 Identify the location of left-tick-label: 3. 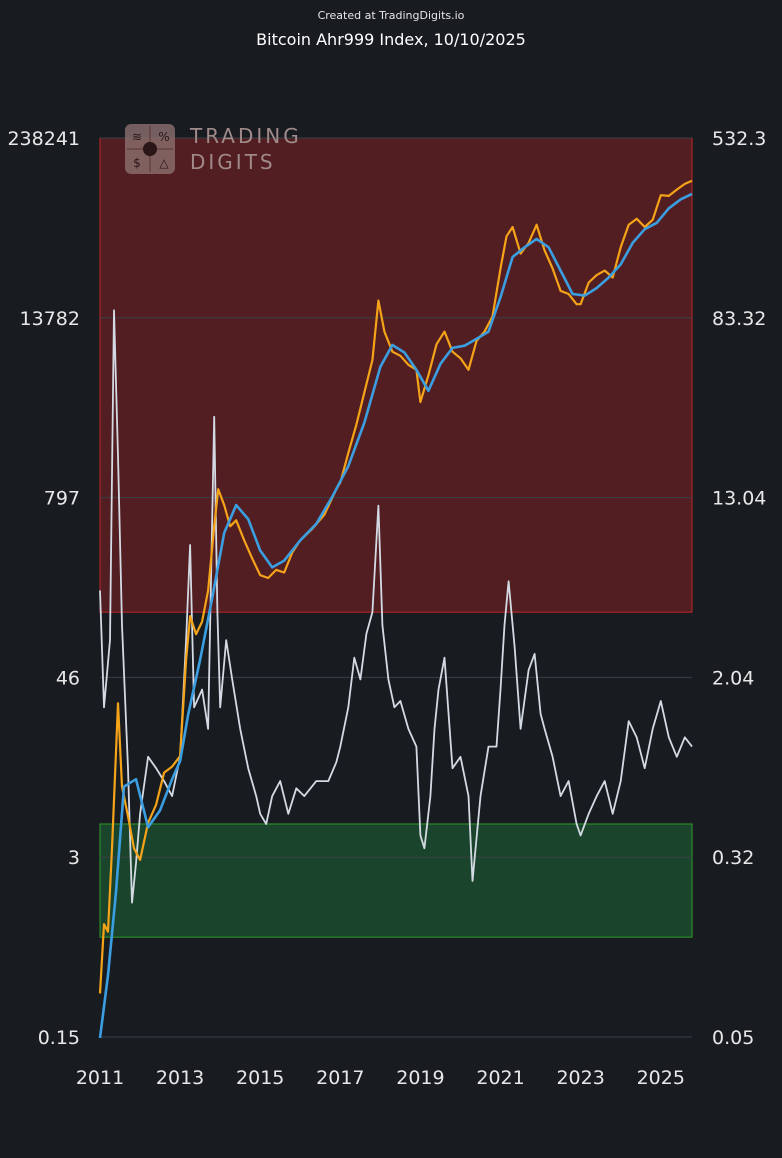
(74, 858).